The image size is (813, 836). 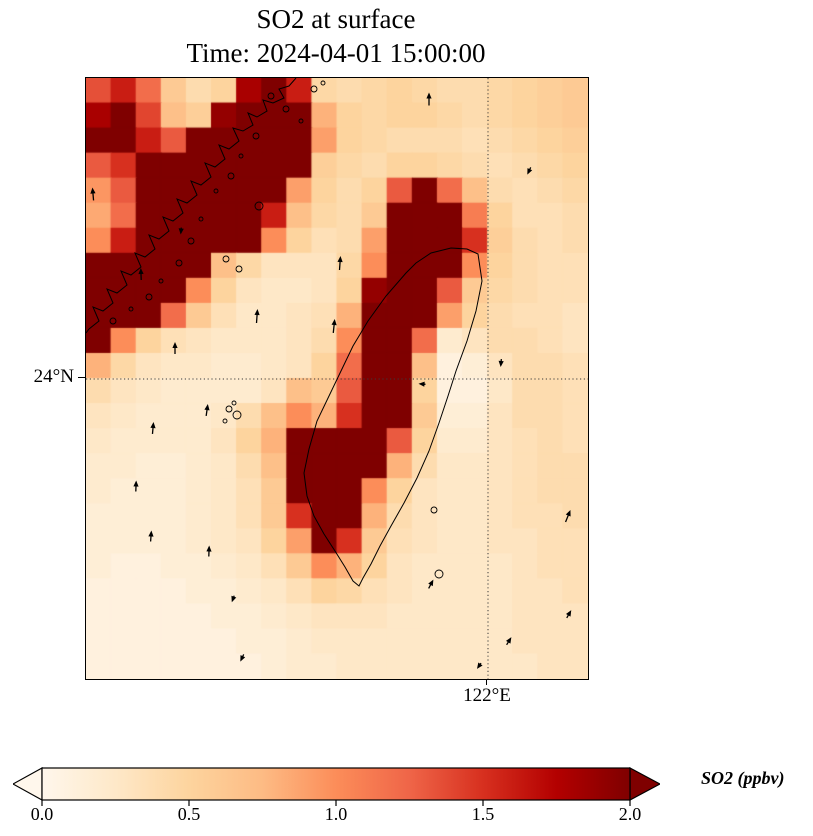 What do you see at coordinates (630, 814) in the screenshot?
I see `colorbar-tick-4: 2.0` at bounding box center [630, 814].